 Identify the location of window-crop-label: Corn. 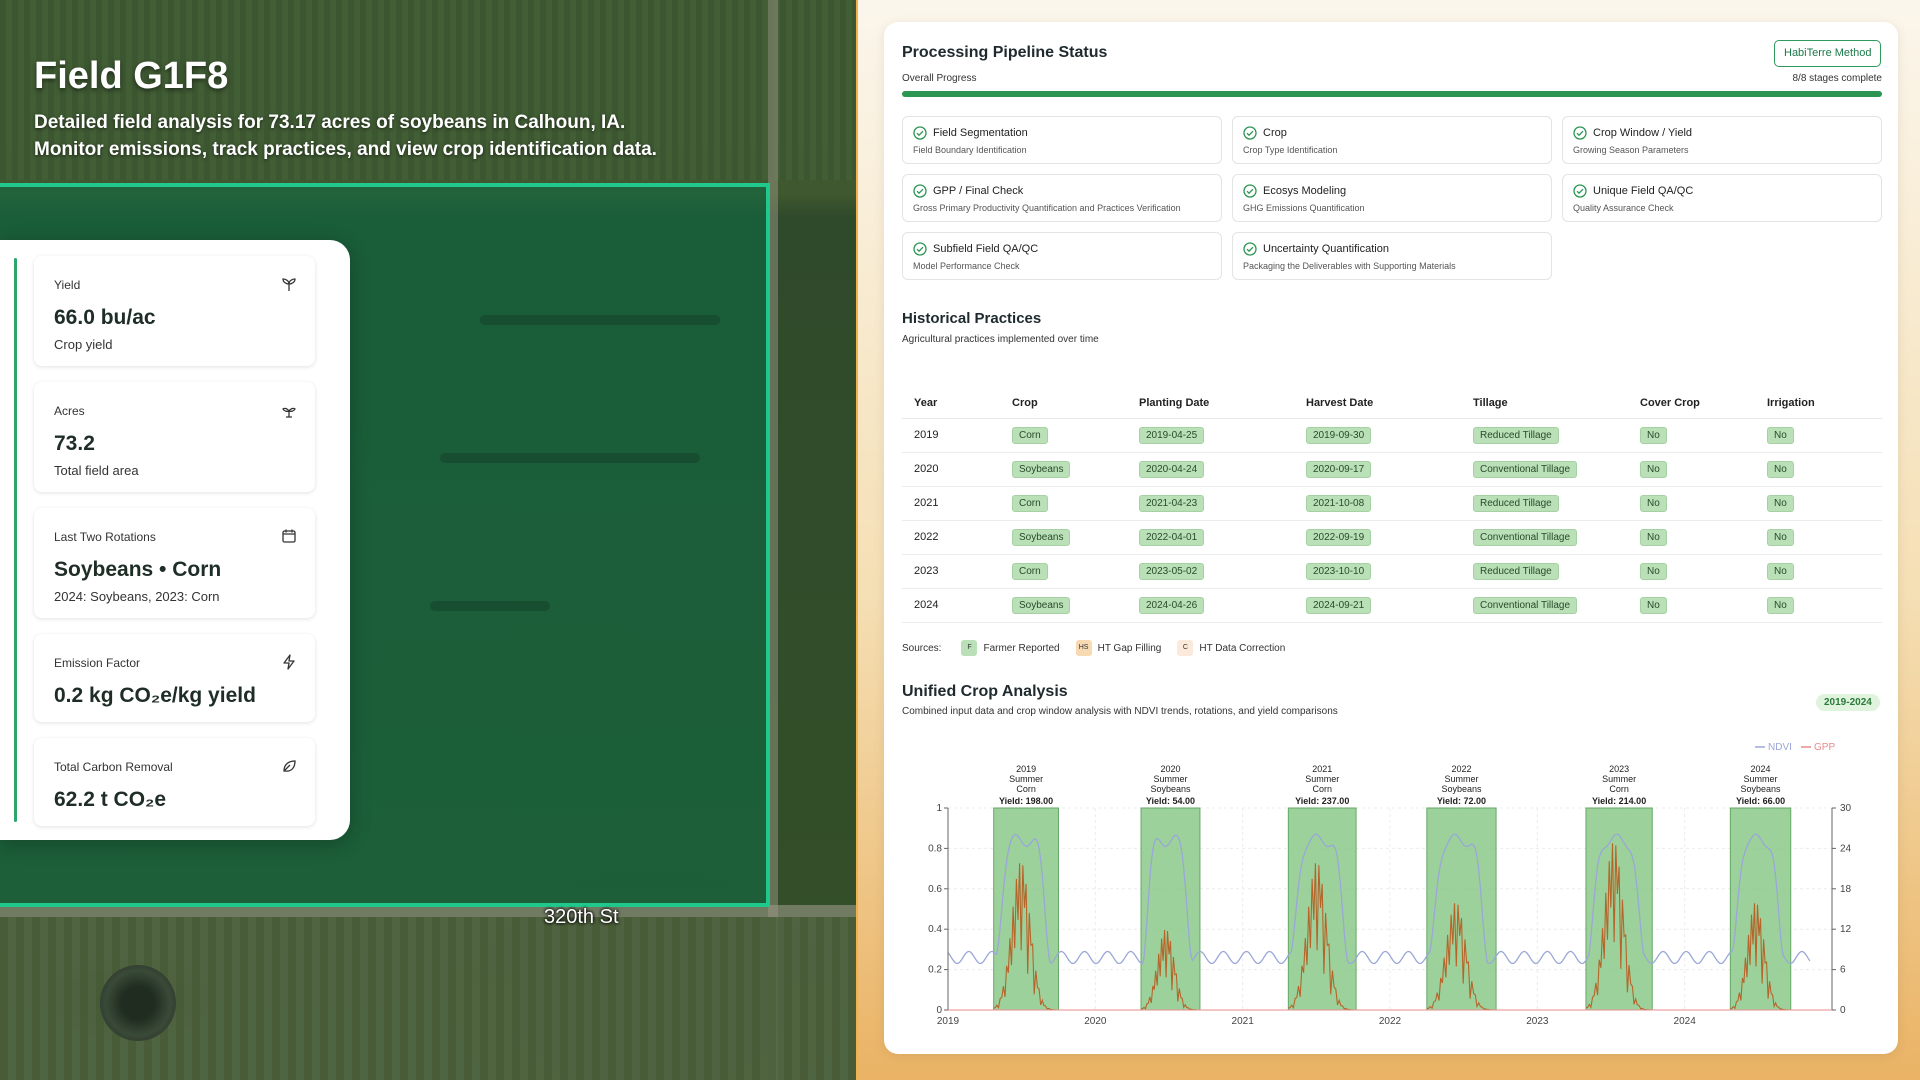
(1322, 789).